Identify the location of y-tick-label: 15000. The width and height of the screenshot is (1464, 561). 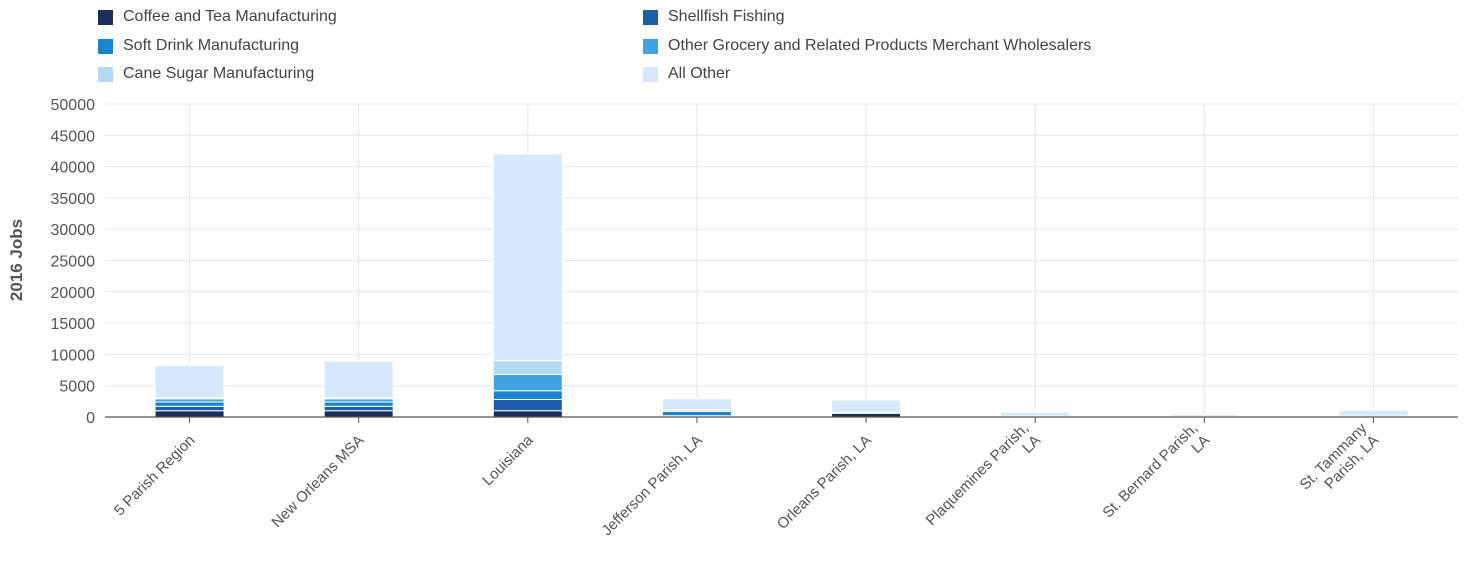
(73, 324).